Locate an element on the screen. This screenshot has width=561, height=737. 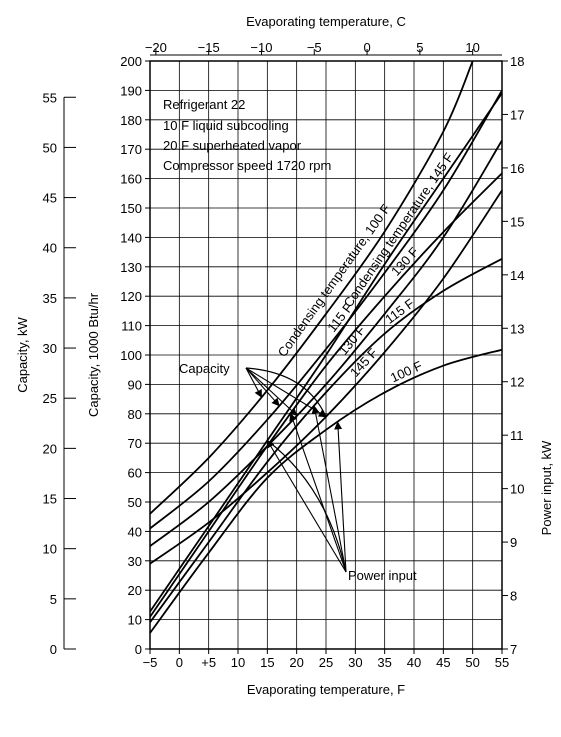
y-btu-tick-label: 20 is located at coordinates (135, 590).